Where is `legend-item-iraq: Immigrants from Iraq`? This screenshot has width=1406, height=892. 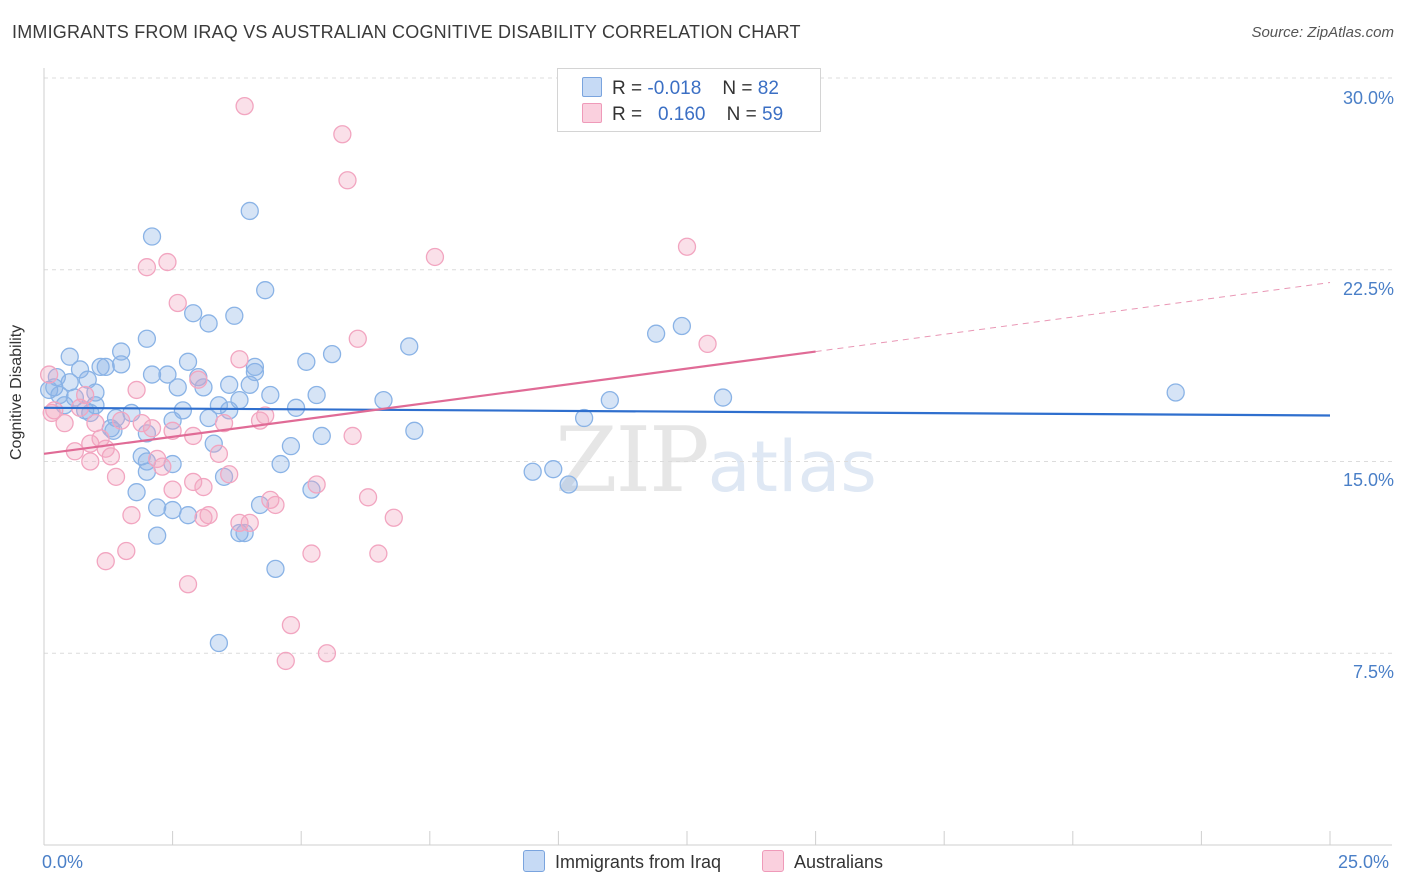
legend-item-iraq: Immigrants from Iraq is located at coordinates (621, 861).